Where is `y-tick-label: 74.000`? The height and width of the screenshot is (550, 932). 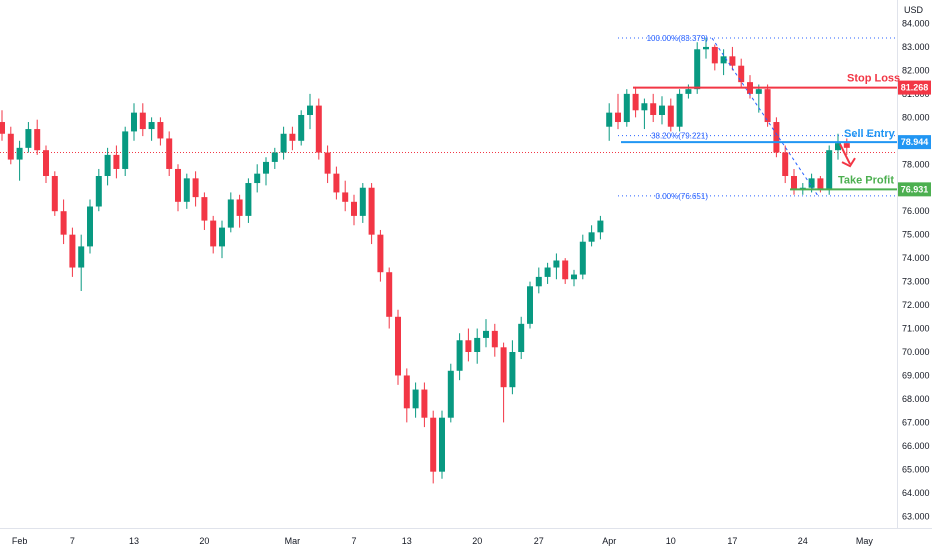
y-tick-label: 74.000 is located at coordinates (916, 258).